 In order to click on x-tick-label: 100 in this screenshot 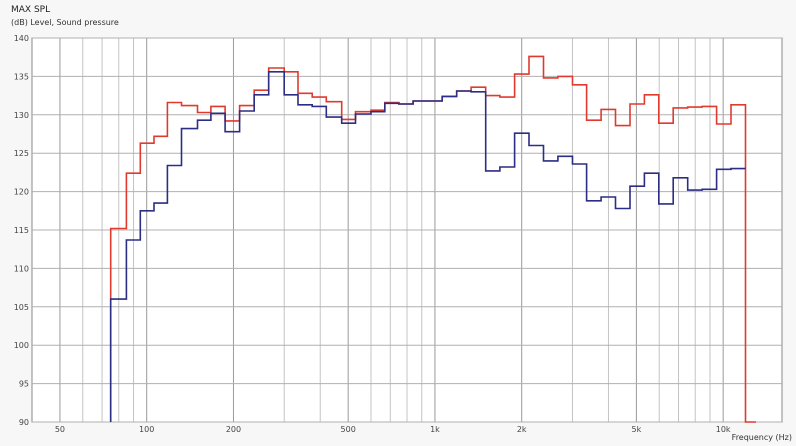, I will do `click(146, 429)`.